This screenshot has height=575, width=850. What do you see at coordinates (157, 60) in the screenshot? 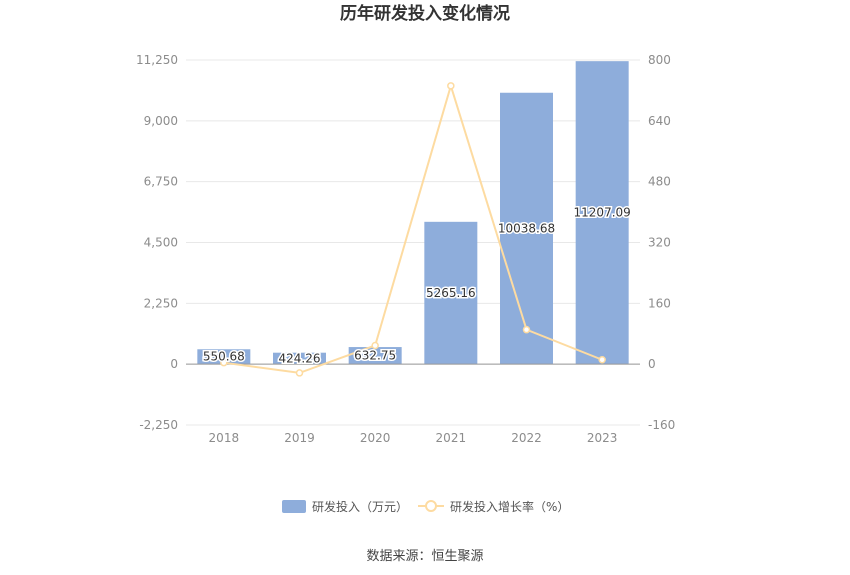
I see `y-left-tick-label: 11,250` at bounding box center [157, 60].